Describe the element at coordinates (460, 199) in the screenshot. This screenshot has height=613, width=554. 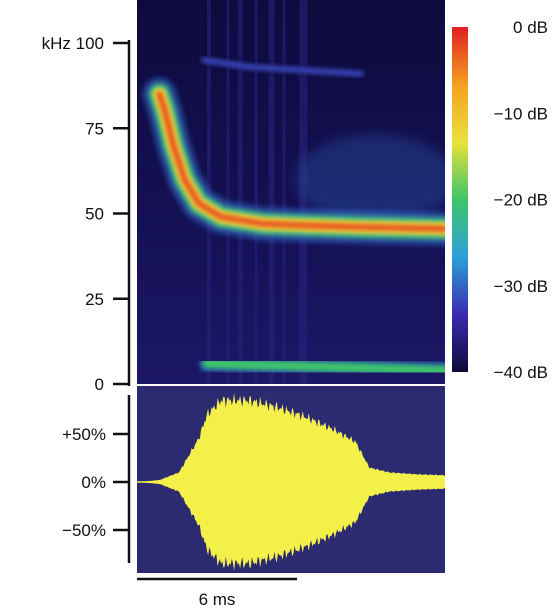
I see `colorbar` at that location.